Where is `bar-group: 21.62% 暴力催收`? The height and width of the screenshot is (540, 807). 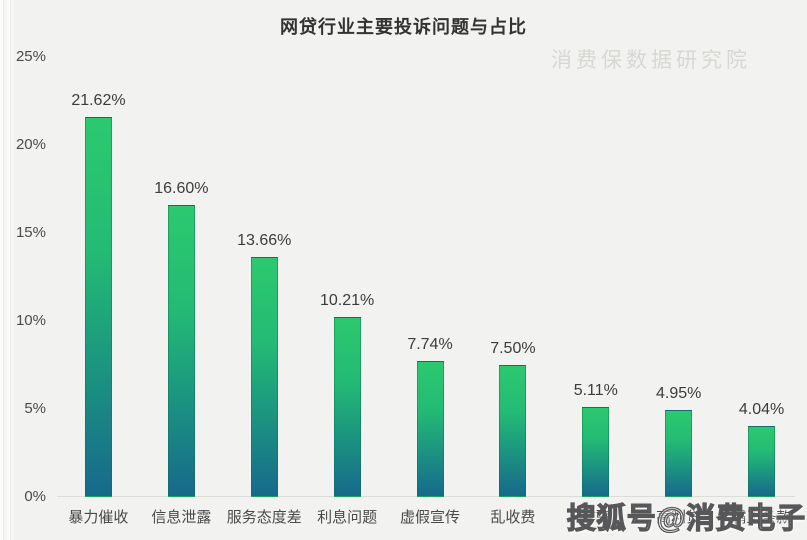
bar-group: 21.62% 暴力催收 is located at coordinates (98, 292).